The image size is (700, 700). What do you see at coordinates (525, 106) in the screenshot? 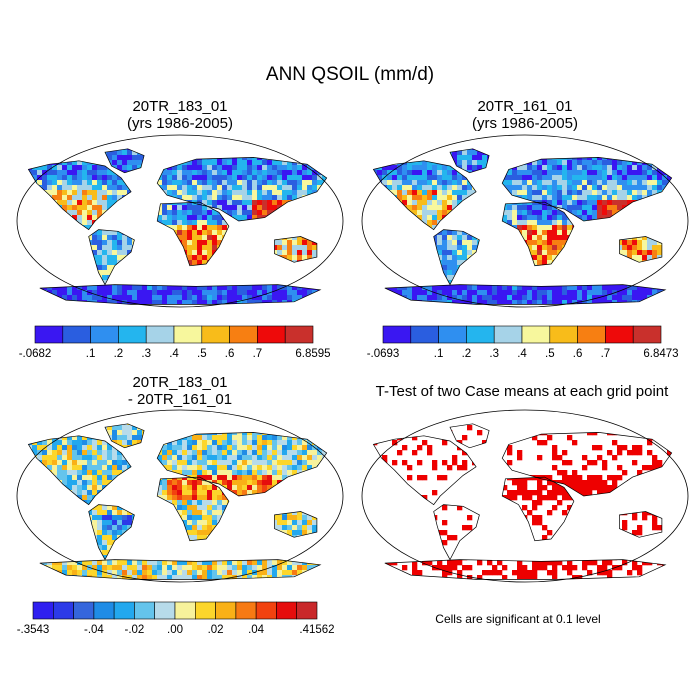
I see `panel-title-line1: 20TR_161_01` at bounding box center [525, 106].